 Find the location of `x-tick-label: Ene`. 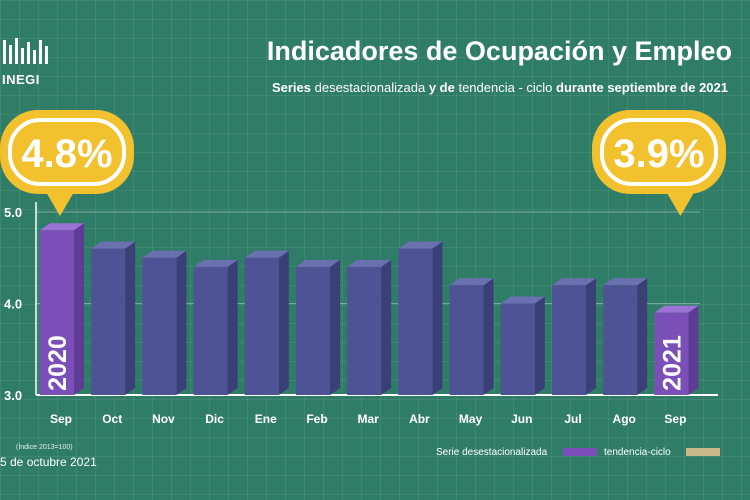

x-tick-label: Ene is located at coordinates (266, 419).